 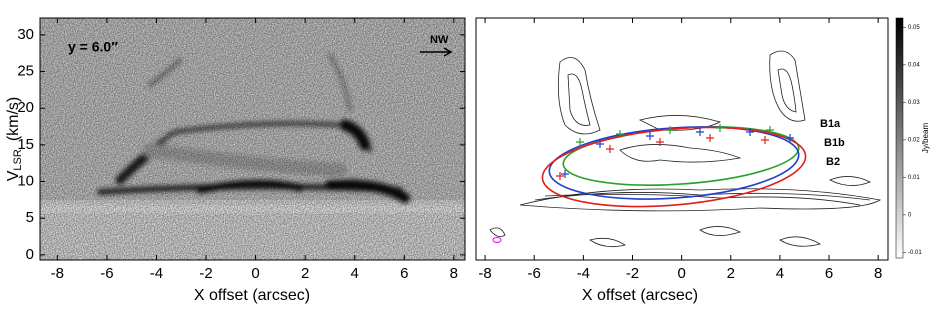 I want to click on colorbar-tick-label: 0.02, so click(x=914, y=140).